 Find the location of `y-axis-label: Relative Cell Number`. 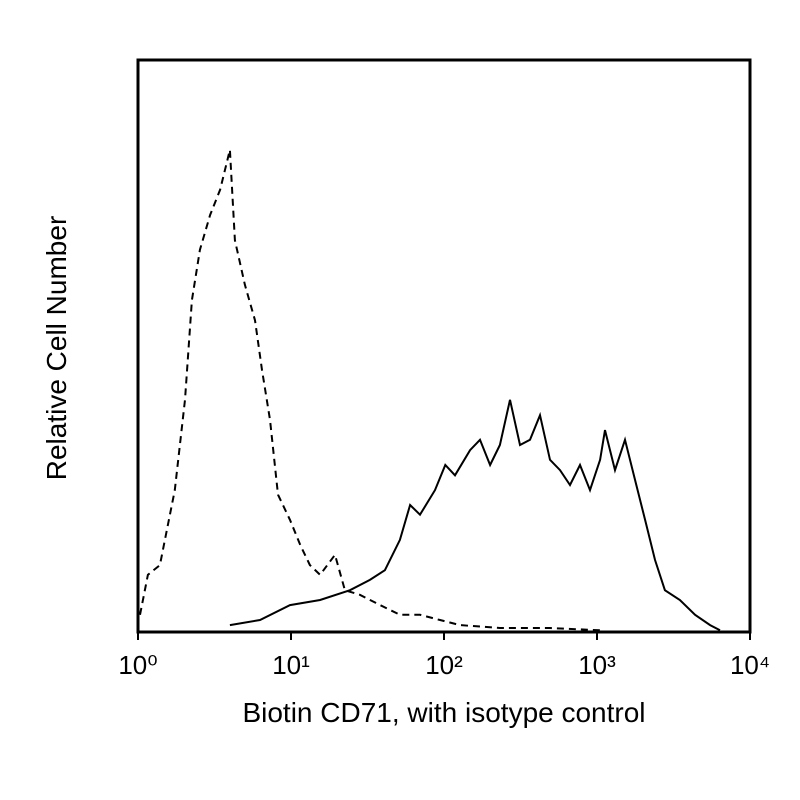

y-axis-label: Relative Cell Number is located at coordinates (56, 348).